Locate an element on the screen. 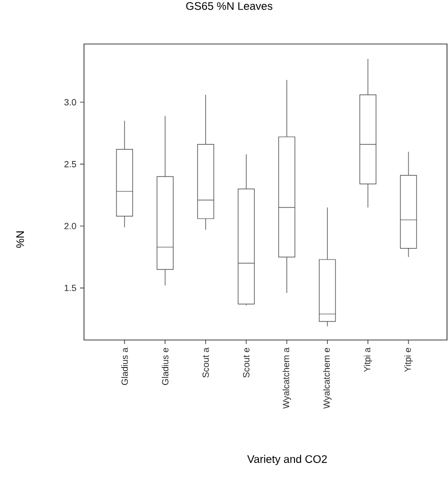 This screenshot has height=491, width=448. y-tick-label: 2.0 is located at coordinates (70, 226).